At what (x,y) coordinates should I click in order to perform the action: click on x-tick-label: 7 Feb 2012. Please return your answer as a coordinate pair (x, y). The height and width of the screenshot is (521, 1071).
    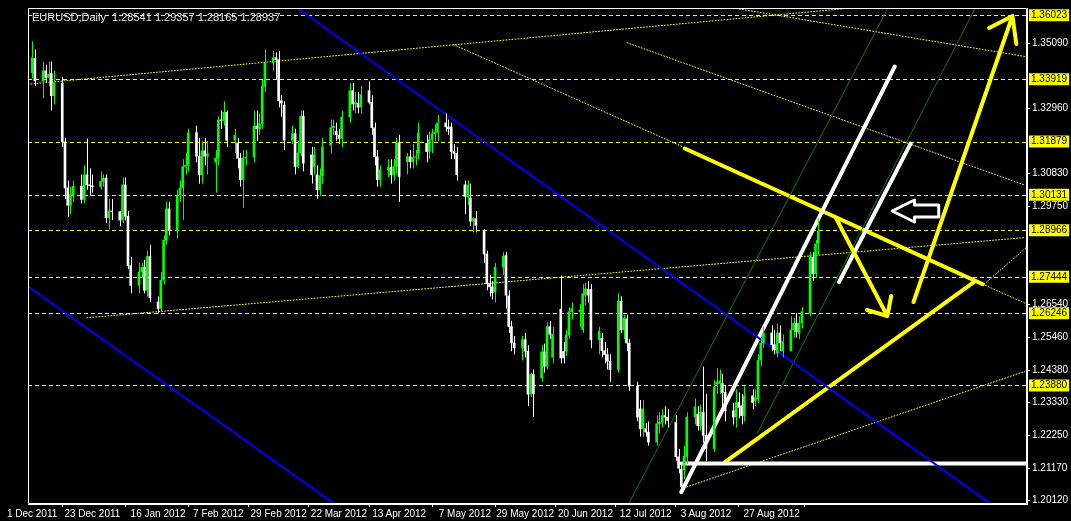
    Looking at the image, I should click on (219, 513).